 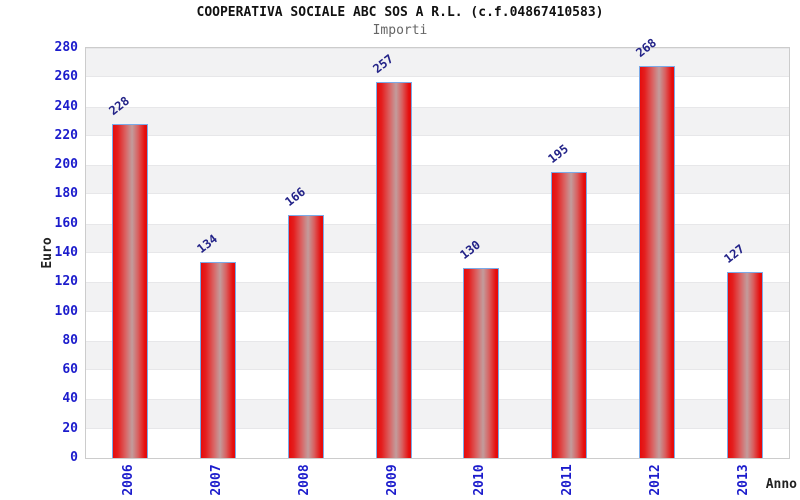 I want to click on y-tick-label: 140, so click(x=66, y=252).